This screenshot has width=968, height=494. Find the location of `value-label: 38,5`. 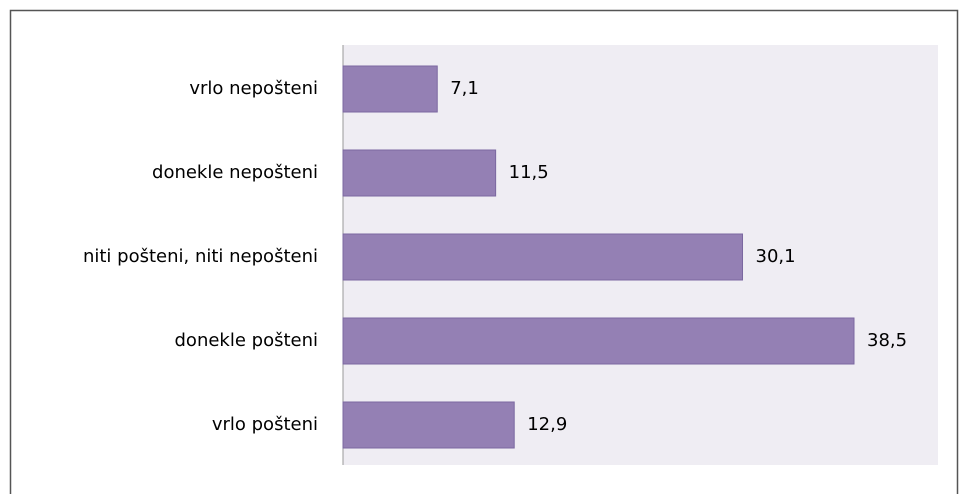

value-label: 38,5 is located at coordinates (887, 340).